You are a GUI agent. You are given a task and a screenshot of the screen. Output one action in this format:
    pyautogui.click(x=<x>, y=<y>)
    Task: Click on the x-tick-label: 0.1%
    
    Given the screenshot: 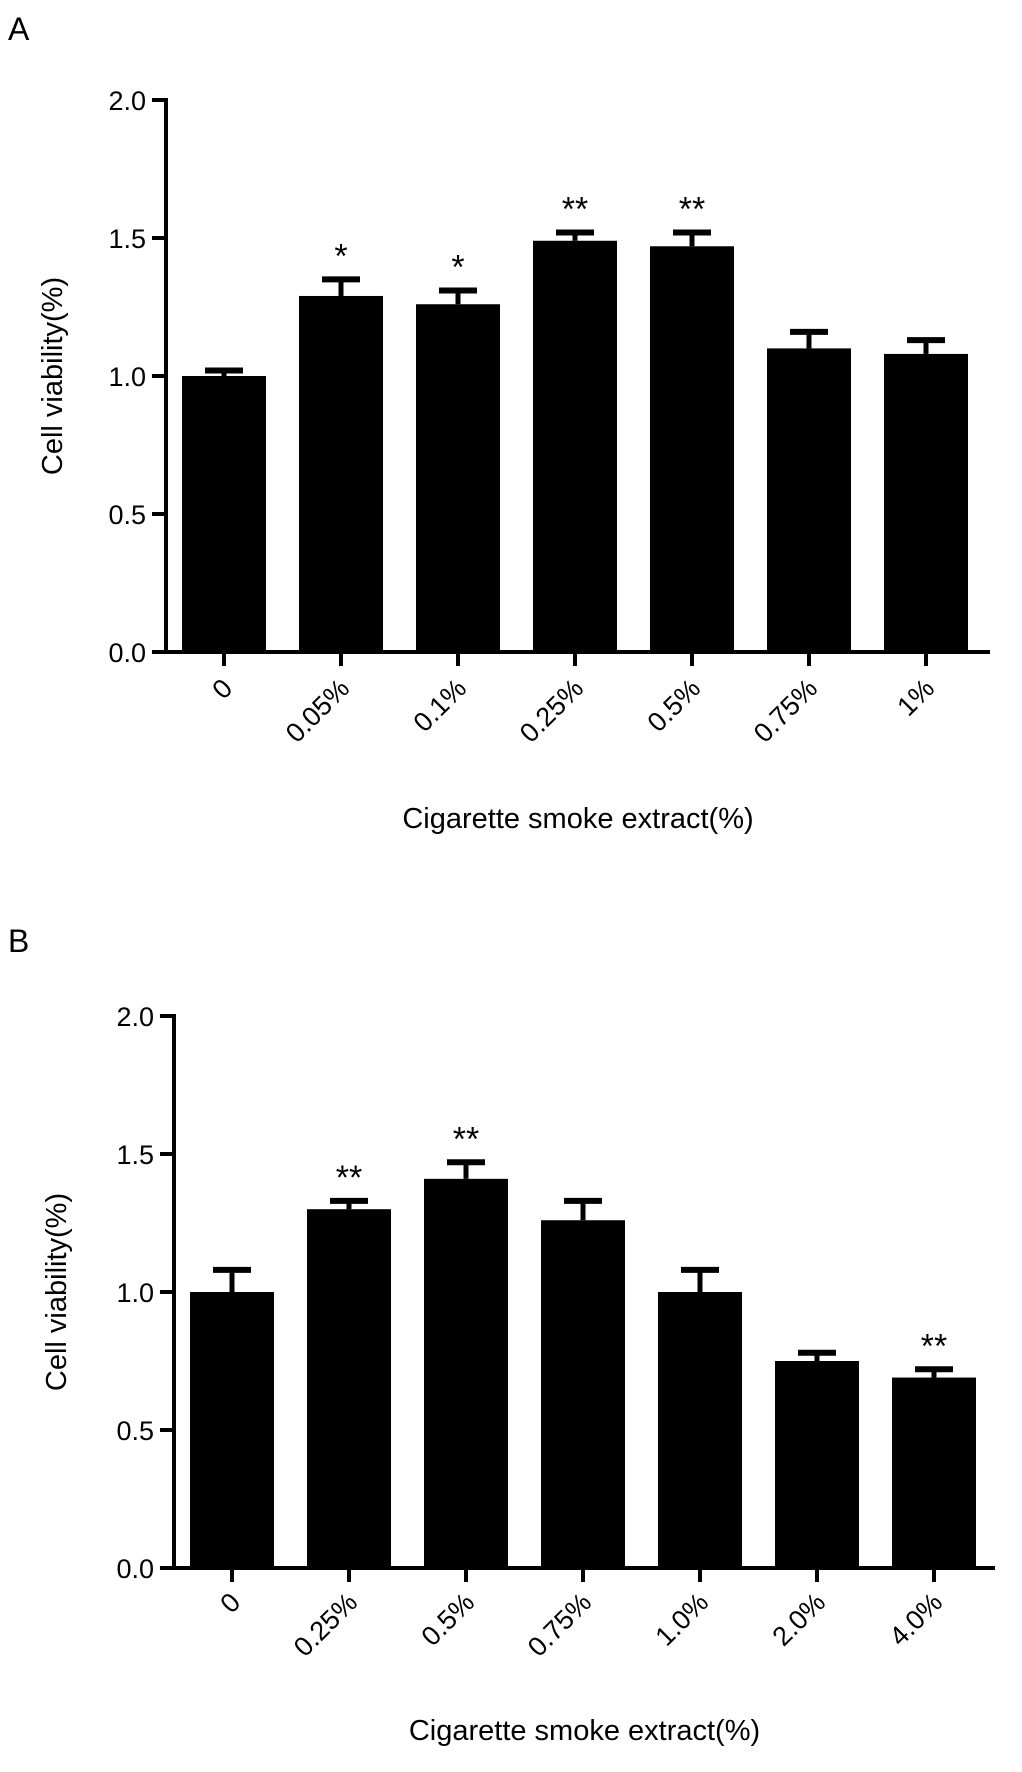 What is the action you would take?
    pyautogui.click(x=440, y=705)
    